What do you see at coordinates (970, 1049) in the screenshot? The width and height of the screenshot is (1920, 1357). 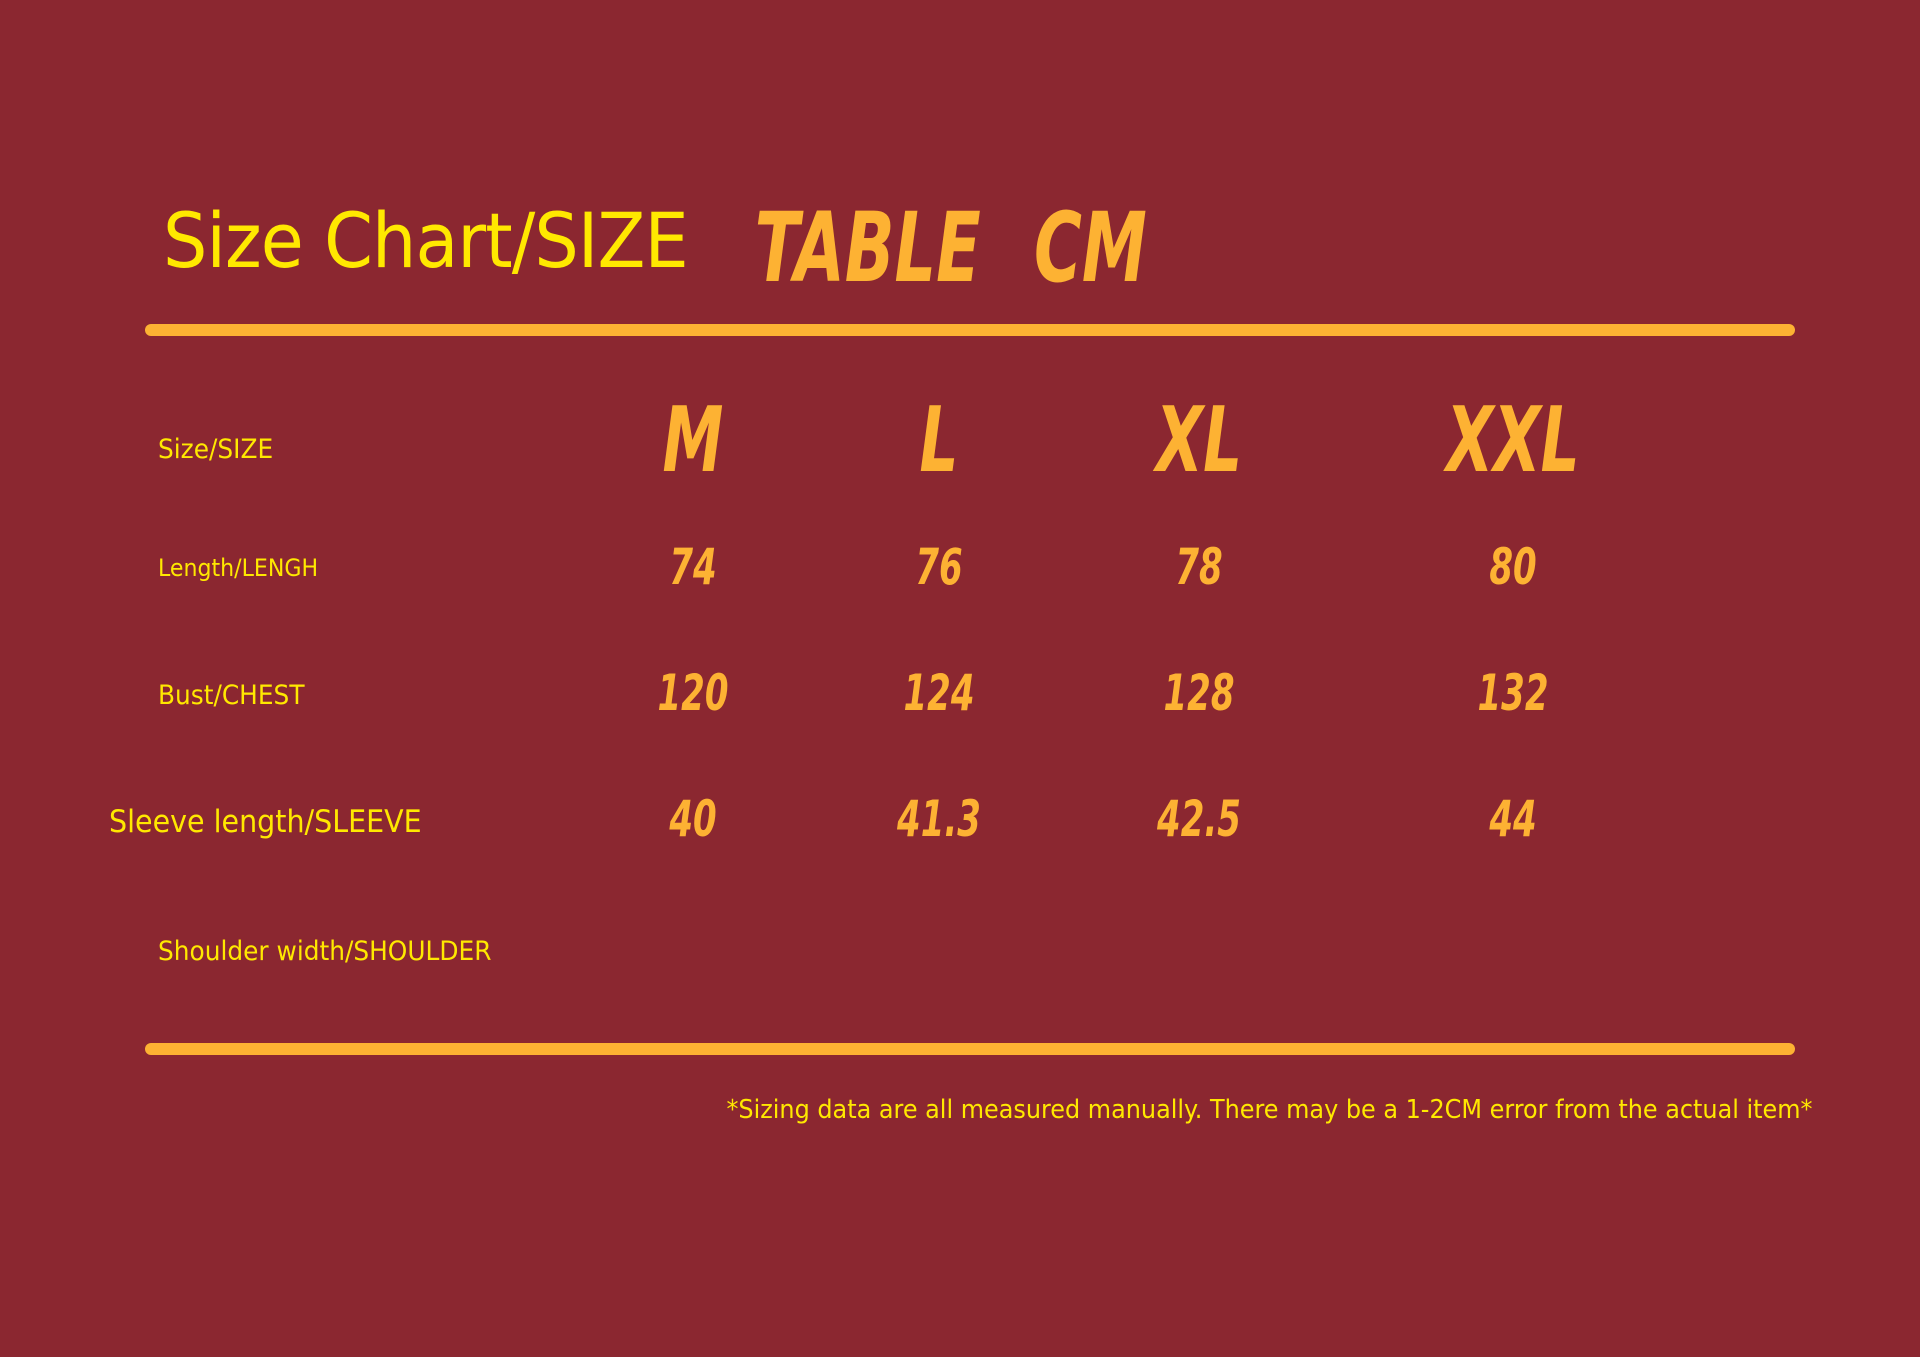 I see `bottom-divider` at bounding box center [970, 1049].